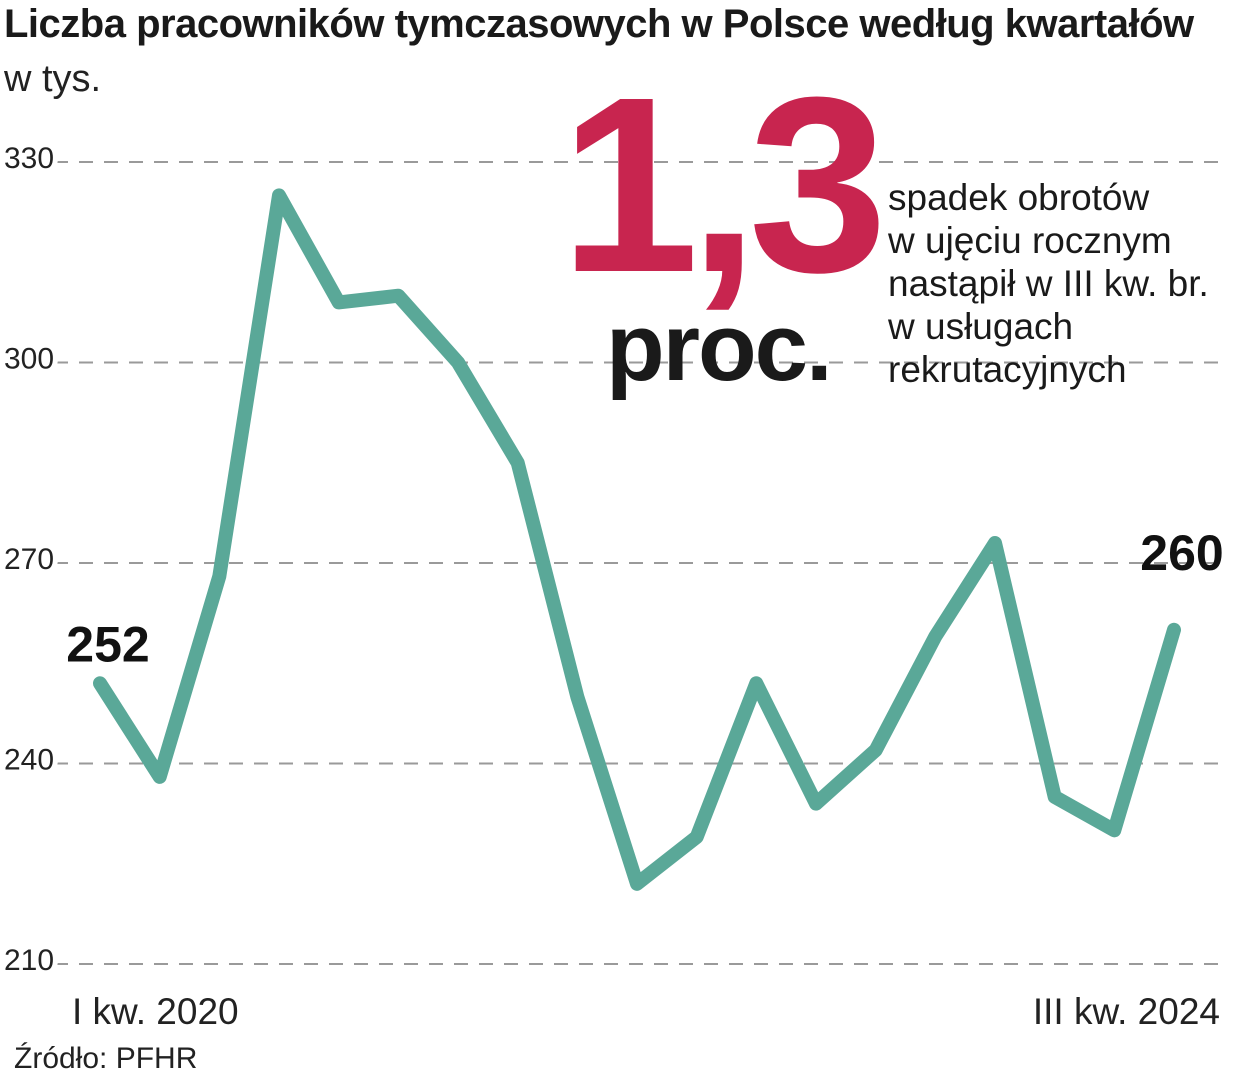  What do you see at coordinates (29, 559) in the screenshot?
I see `y-tick-label: 270` at bounding box center [29, 559].